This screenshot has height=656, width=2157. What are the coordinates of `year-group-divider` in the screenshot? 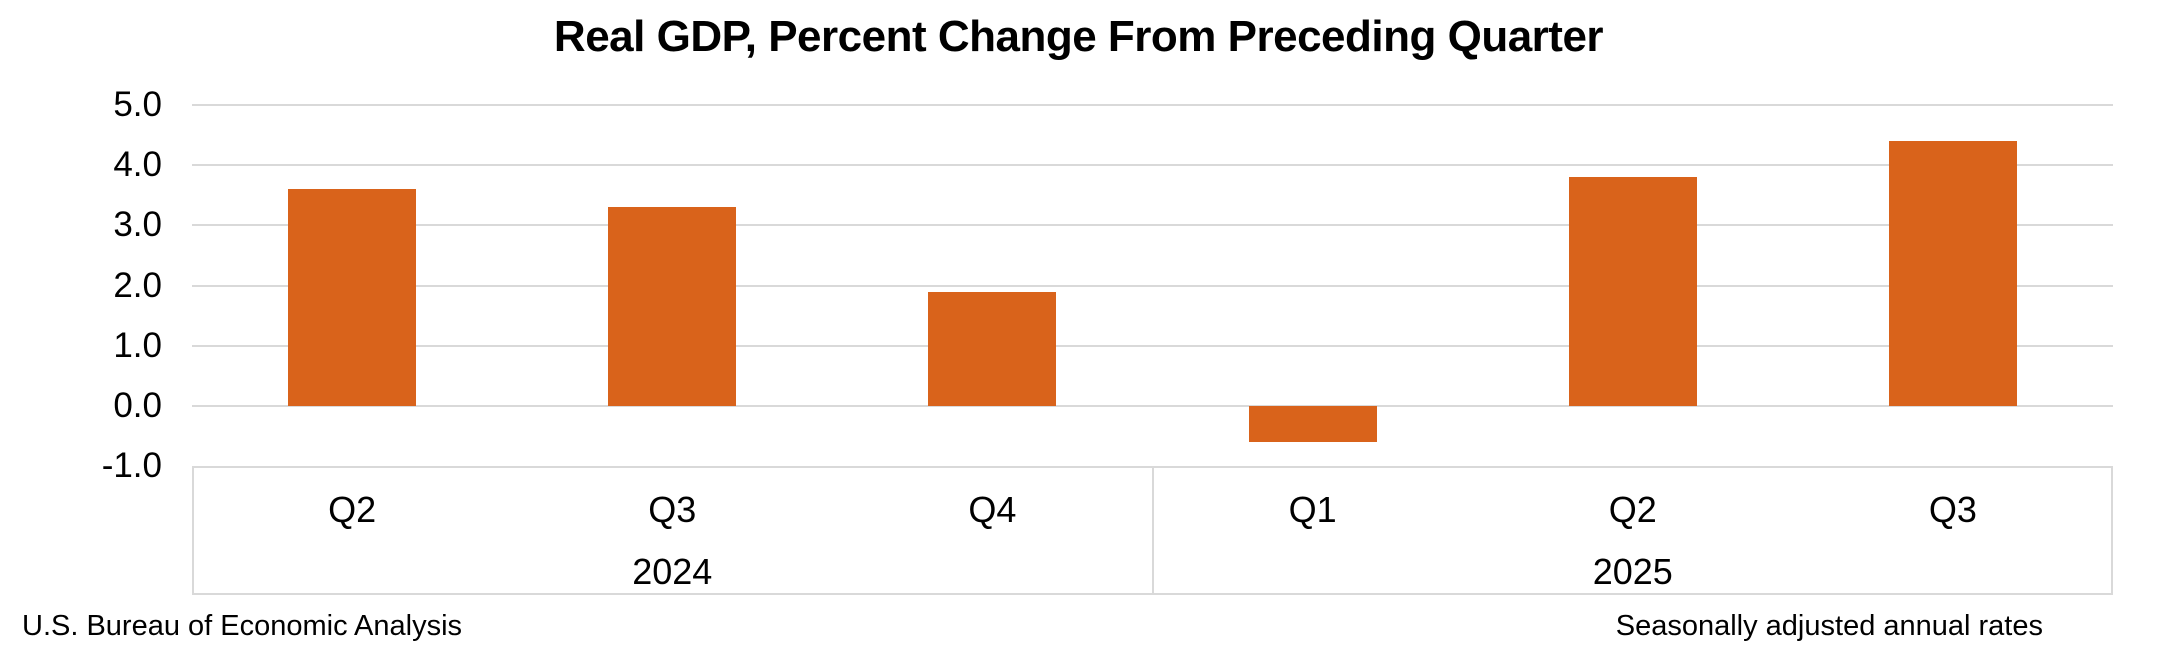 It's located at (1152, 530).